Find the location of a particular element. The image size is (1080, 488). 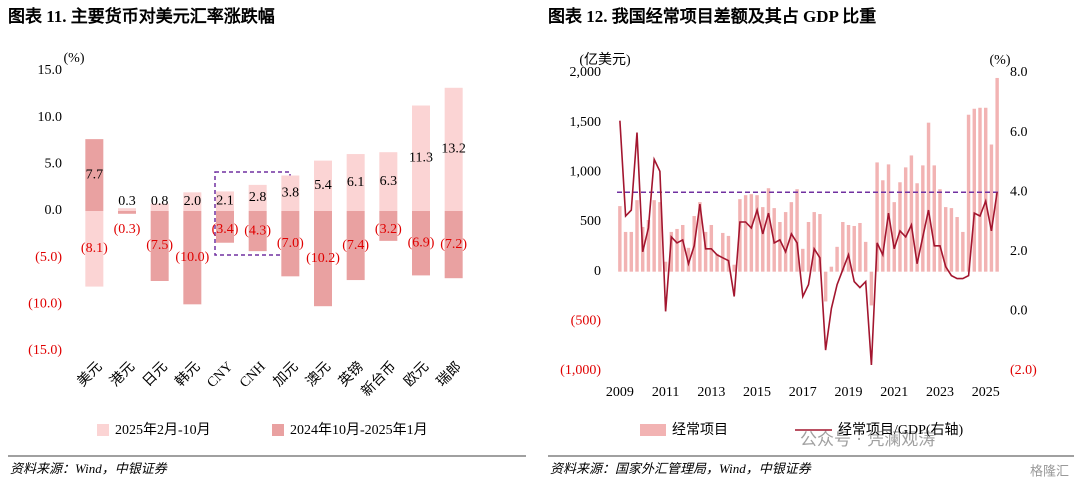

y-tick-label: (10.0) is located at coordinates (45, 304).